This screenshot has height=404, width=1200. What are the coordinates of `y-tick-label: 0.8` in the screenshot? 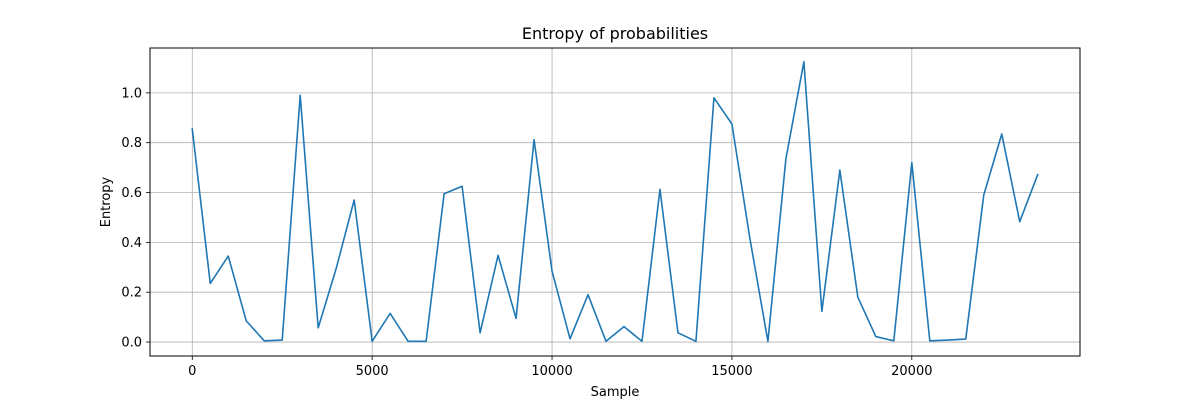 It's located at (131, 143).